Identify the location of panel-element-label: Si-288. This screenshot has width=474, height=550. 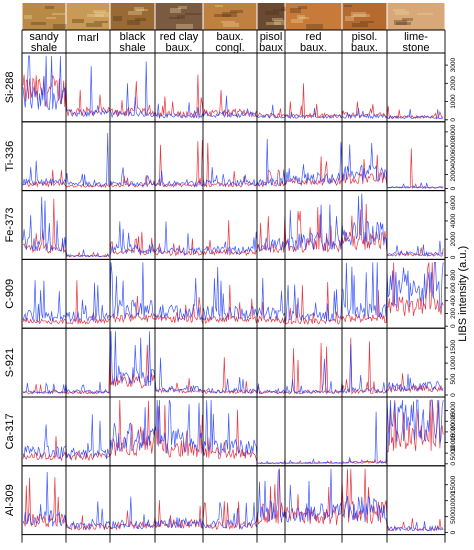
(10, 88).